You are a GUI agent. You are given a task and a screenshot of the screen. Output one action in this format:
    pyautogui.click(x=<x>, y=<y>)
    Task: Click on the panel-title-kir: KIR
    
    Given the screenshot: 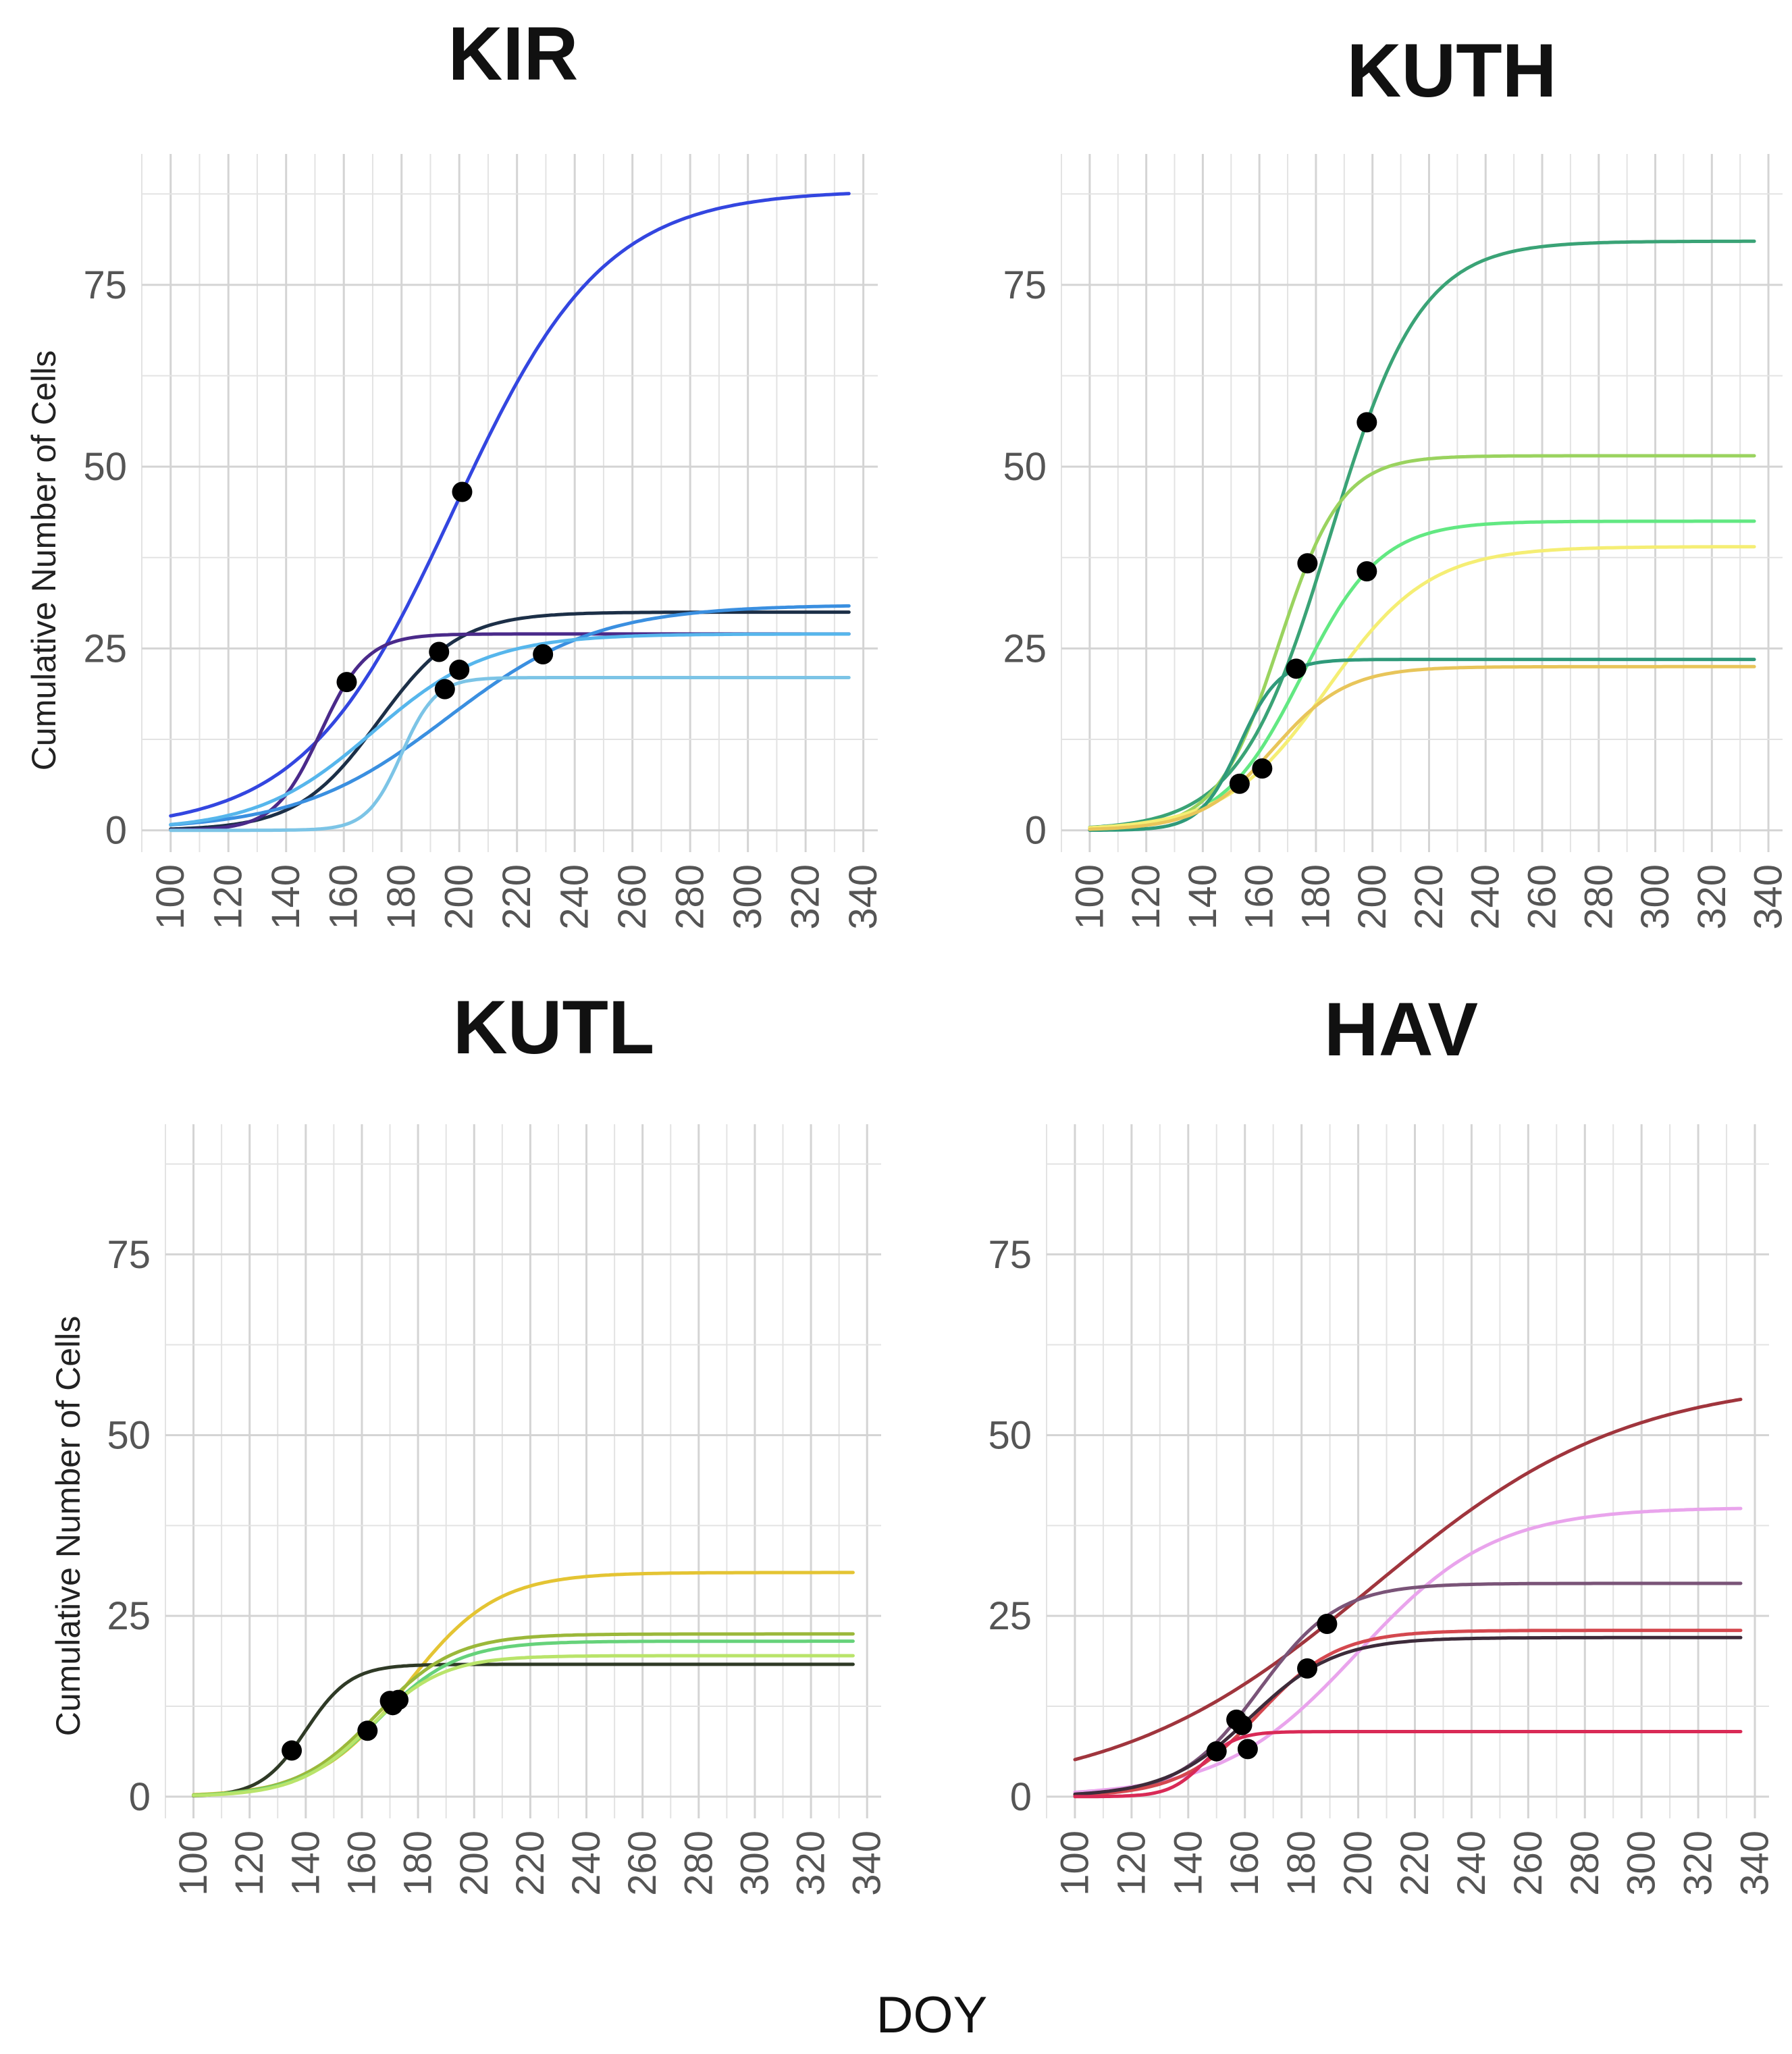 What is the action you would take?
    pyautogui.click(x=513, y=54)
    